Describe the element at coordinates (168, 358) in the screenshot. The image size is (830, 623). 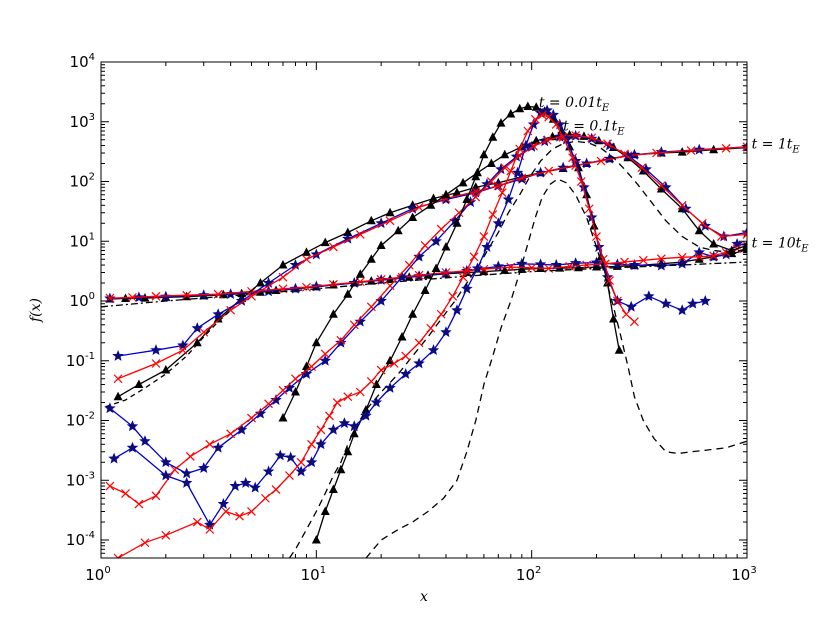
I see `series-line` at that location.